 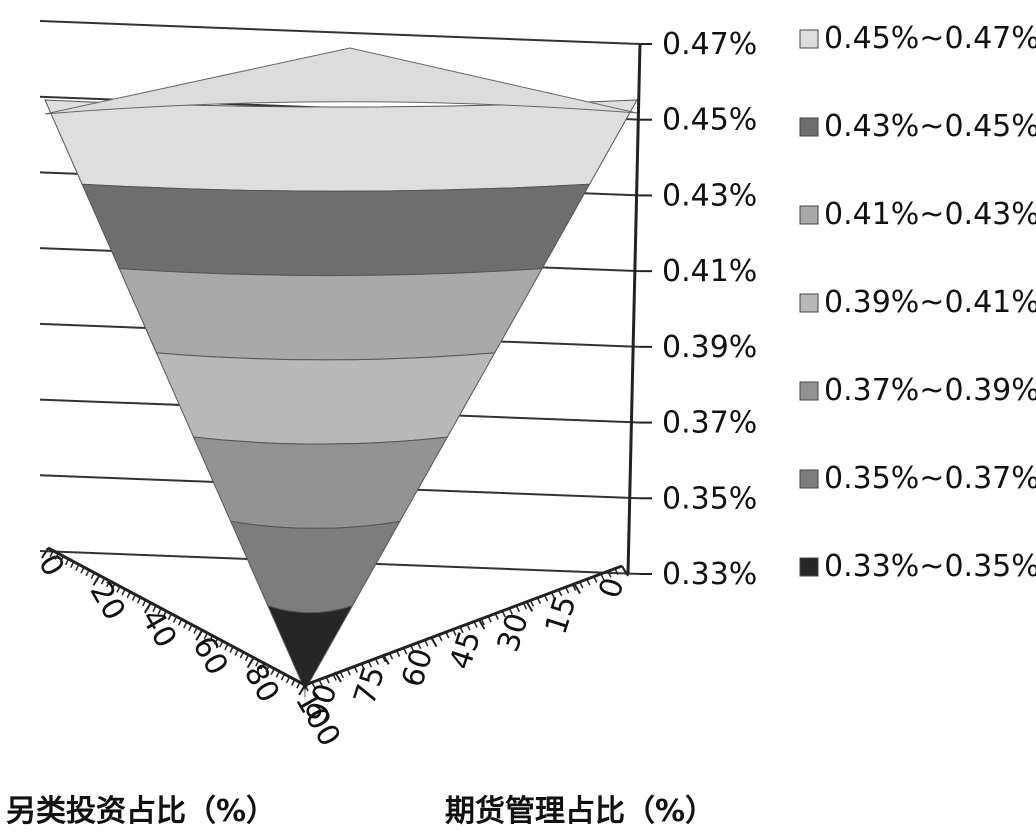 What do you see at coordinates (930, 214) in the screenshot?
I see `legend-label: 0.41%~0.43%` at bounding box center [930, 214].